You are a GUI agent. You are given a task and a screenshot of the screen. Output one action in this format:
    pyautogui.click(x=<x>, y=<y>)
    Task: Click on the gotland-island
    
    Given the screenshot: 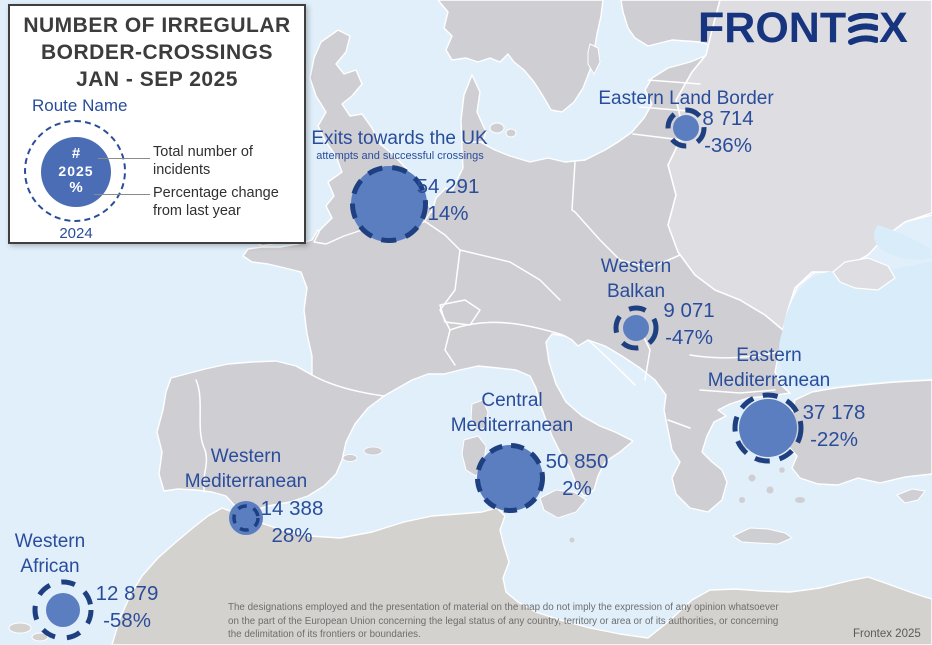 What is the action you would take?
    pyautogui.click(x=594, y=59)
    